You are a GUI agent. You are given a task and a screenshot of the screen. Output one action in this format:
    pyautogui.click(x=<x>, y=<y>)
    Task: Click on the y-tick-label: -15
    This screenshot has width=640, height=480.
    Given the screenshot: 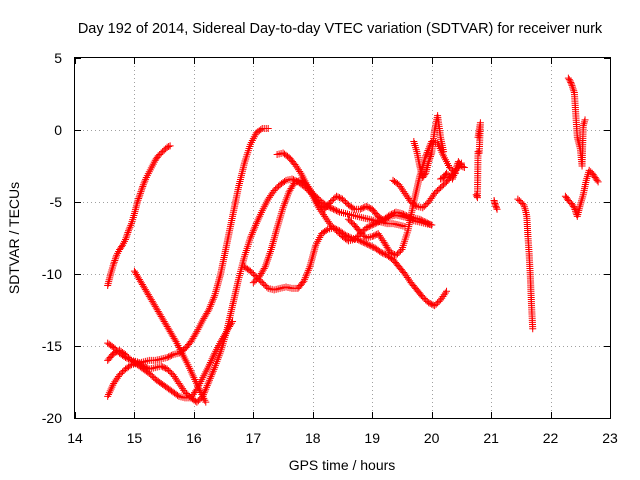 What is the action you would take?
    pyautogui.click(x=52, y=346)
    